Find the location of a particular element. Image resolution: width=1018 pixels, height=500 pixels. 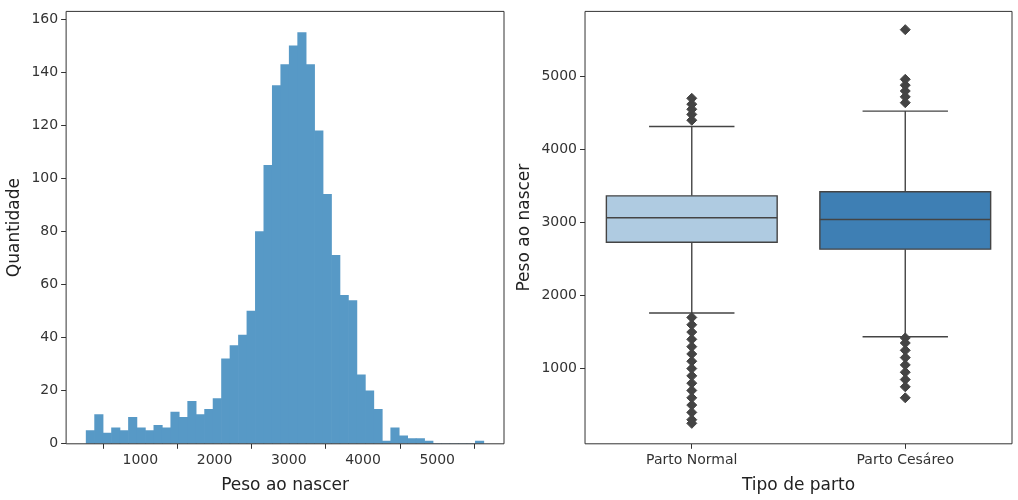

y-tick-label: 20 is located at coordinates (49, 389).